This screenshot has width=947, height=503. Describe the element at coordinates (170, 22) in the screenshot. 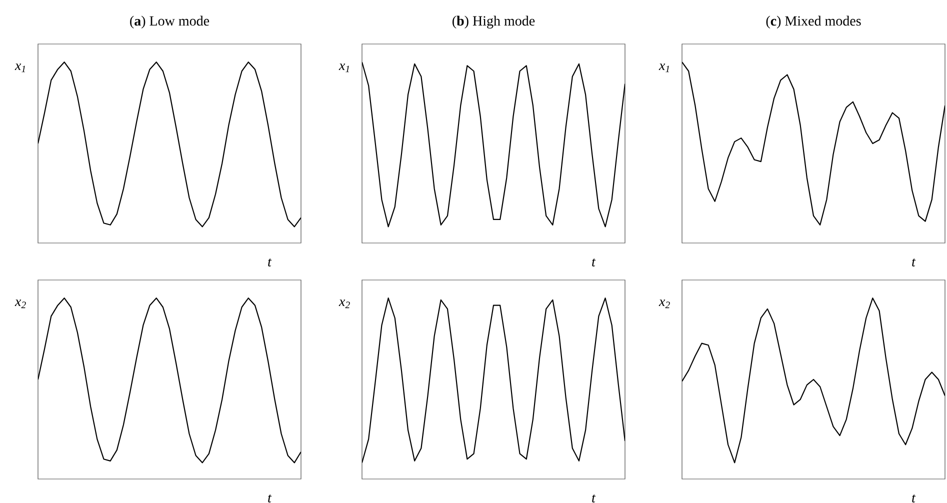

I see `chart-title: (a) Low mode` at that location.